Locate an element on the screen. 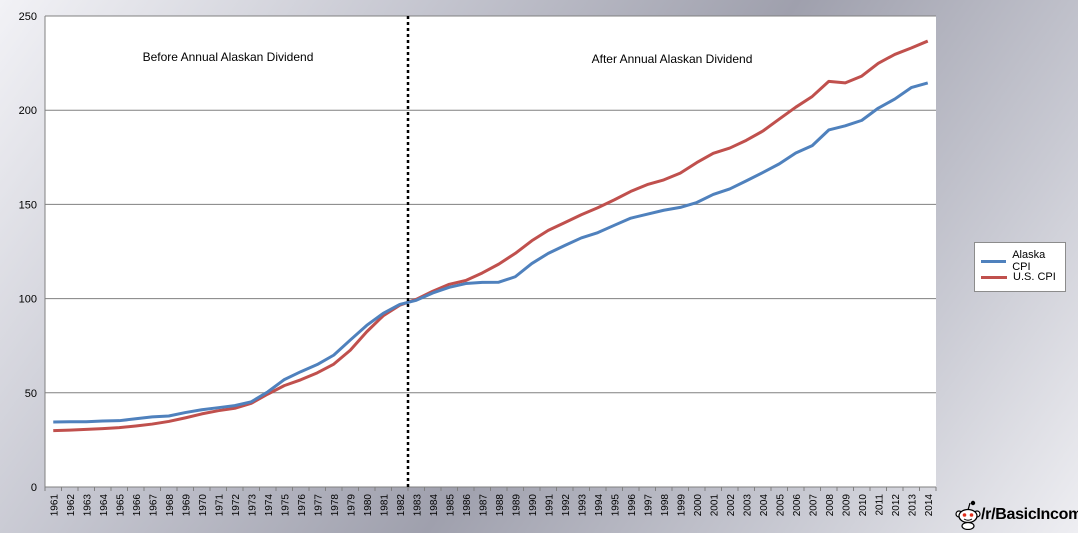 This screenshot has width=1078, height=533. y-tick-label: 250 is located at coordinates (28, 17).